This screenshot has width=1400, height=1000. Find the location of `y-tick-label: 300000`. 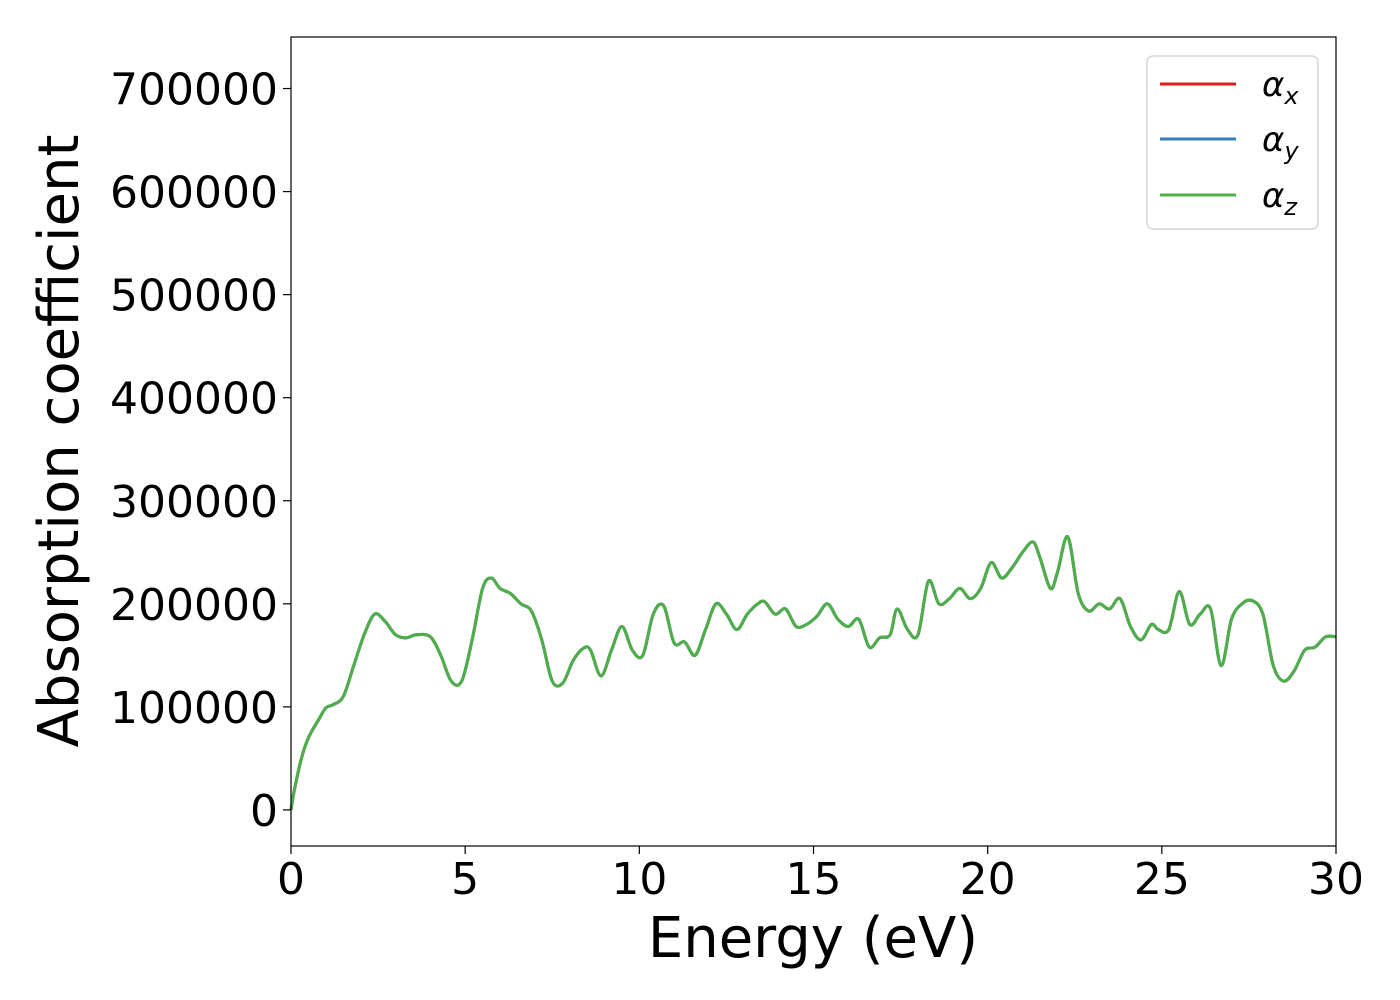

y-tick-label: 300000 is located at coordinates (194, 502).